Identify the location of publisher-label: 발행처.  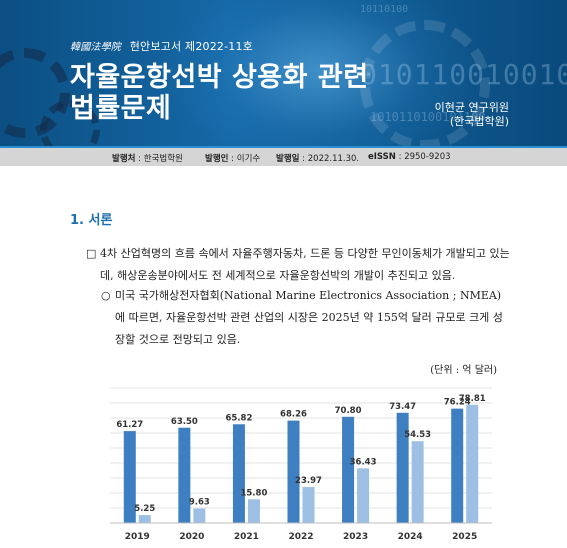
(124, 159).